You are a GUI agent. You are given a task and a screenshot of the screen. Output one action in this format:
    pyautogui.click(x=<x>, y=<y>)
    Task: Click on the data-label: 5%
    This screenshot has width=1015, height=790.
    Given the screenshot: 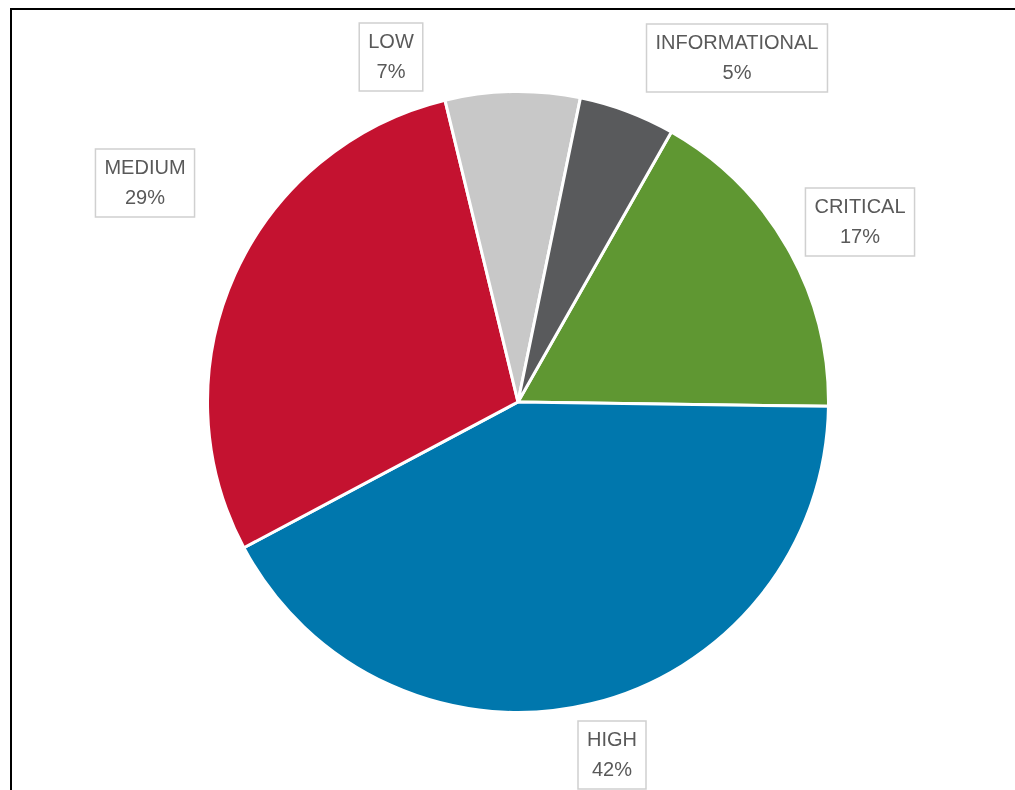 What is the action you would take?
    pyautogui.click(x=737, y=71)
    